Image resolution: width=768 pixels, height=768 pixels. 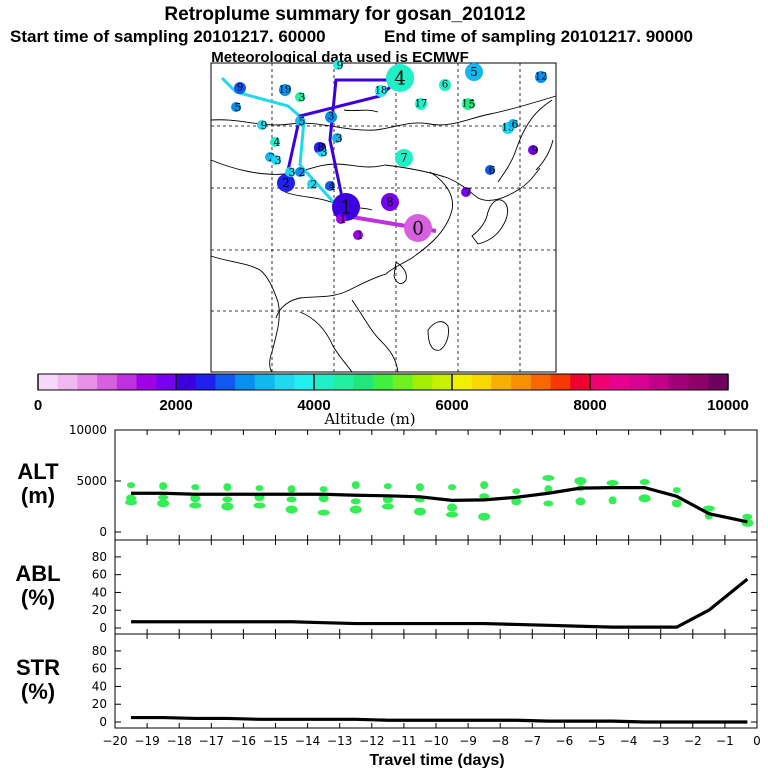 What do you see at coordinates (400, 78) in the screenshot?
I see `position-label: 4` at bounding box center [400, 78].